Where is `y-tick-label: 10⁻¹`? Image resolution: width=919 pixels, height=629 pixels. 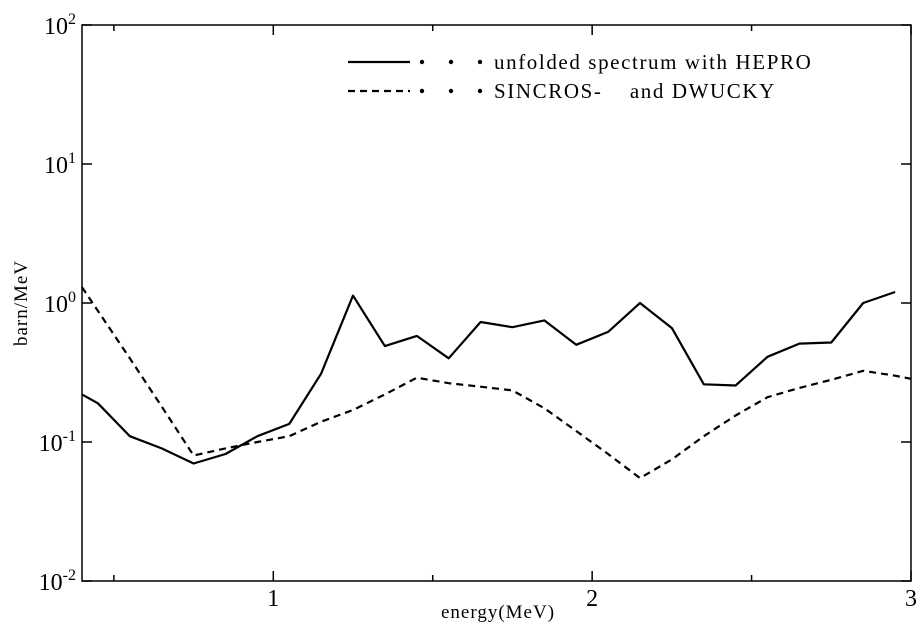
y-tick-label: 10⁻¹ is located at coordinates (57, 442).